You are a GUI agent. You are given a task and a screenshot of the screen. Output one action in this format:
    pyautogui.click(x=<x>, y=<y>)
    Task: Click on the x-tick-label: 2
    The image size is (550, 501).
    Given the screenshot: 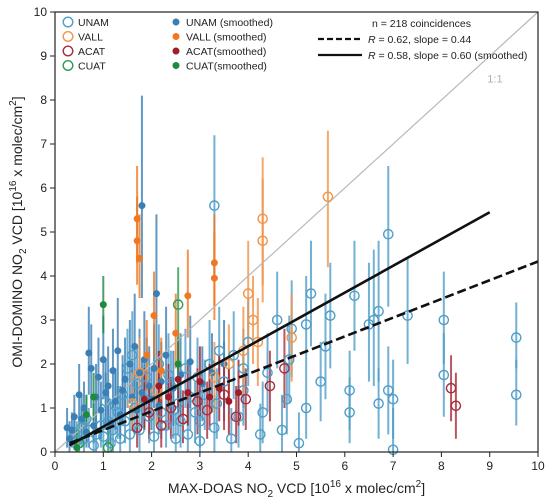 What is the action you would take?
    pyautogui.click(x=151, y=466)
    